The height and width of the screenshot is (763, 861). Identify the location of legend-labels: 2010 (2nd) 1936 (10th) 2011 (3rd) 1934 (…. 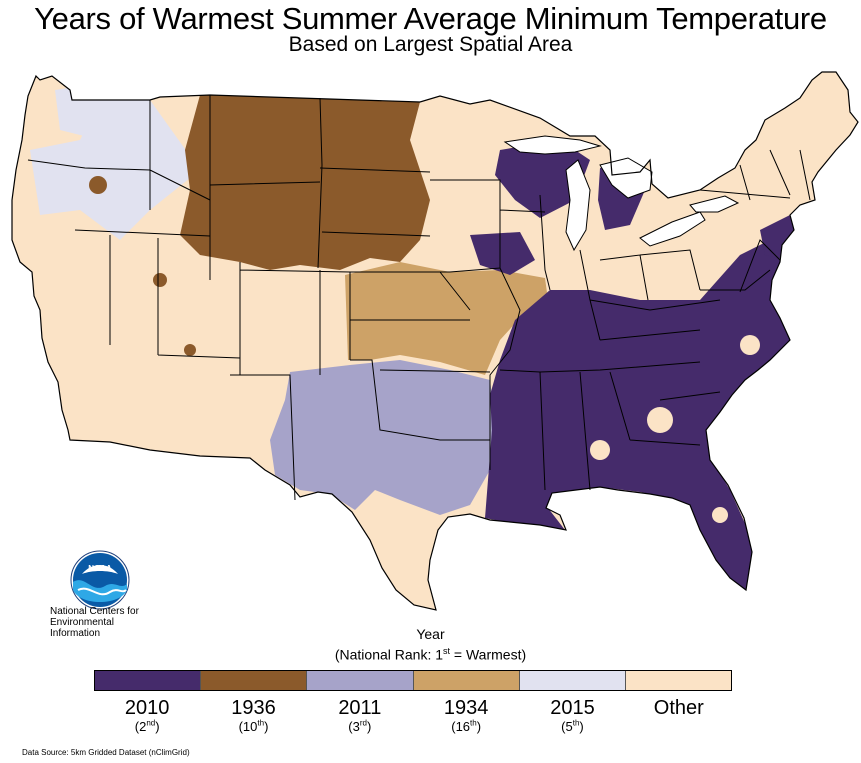
(413, 715).